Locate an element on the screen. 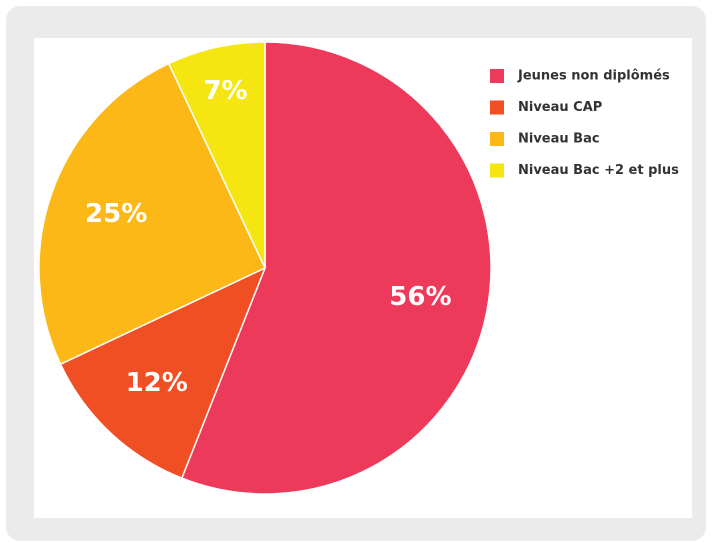 The width and height of the screenshot is (712, 547). value-label: 12% is located at coordinates (157, 383).